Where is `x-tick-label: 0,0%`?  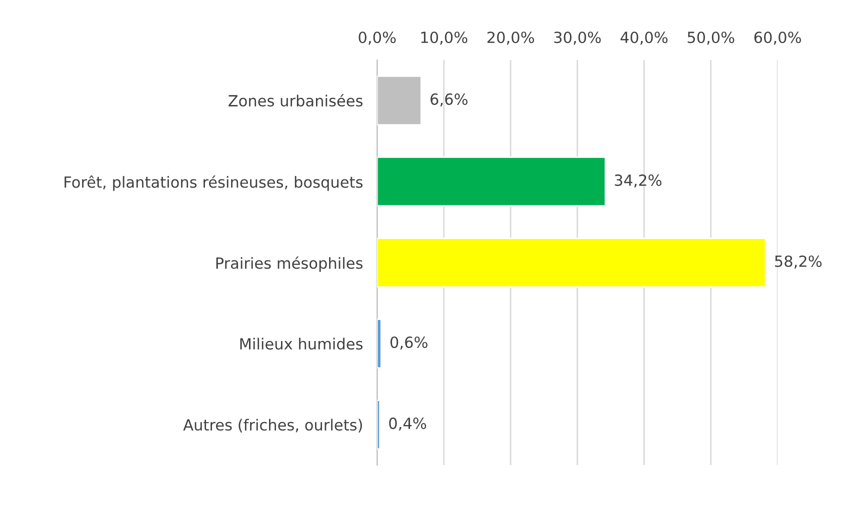 x-tick-label: 0,0% is located at coordinates (377, 38).